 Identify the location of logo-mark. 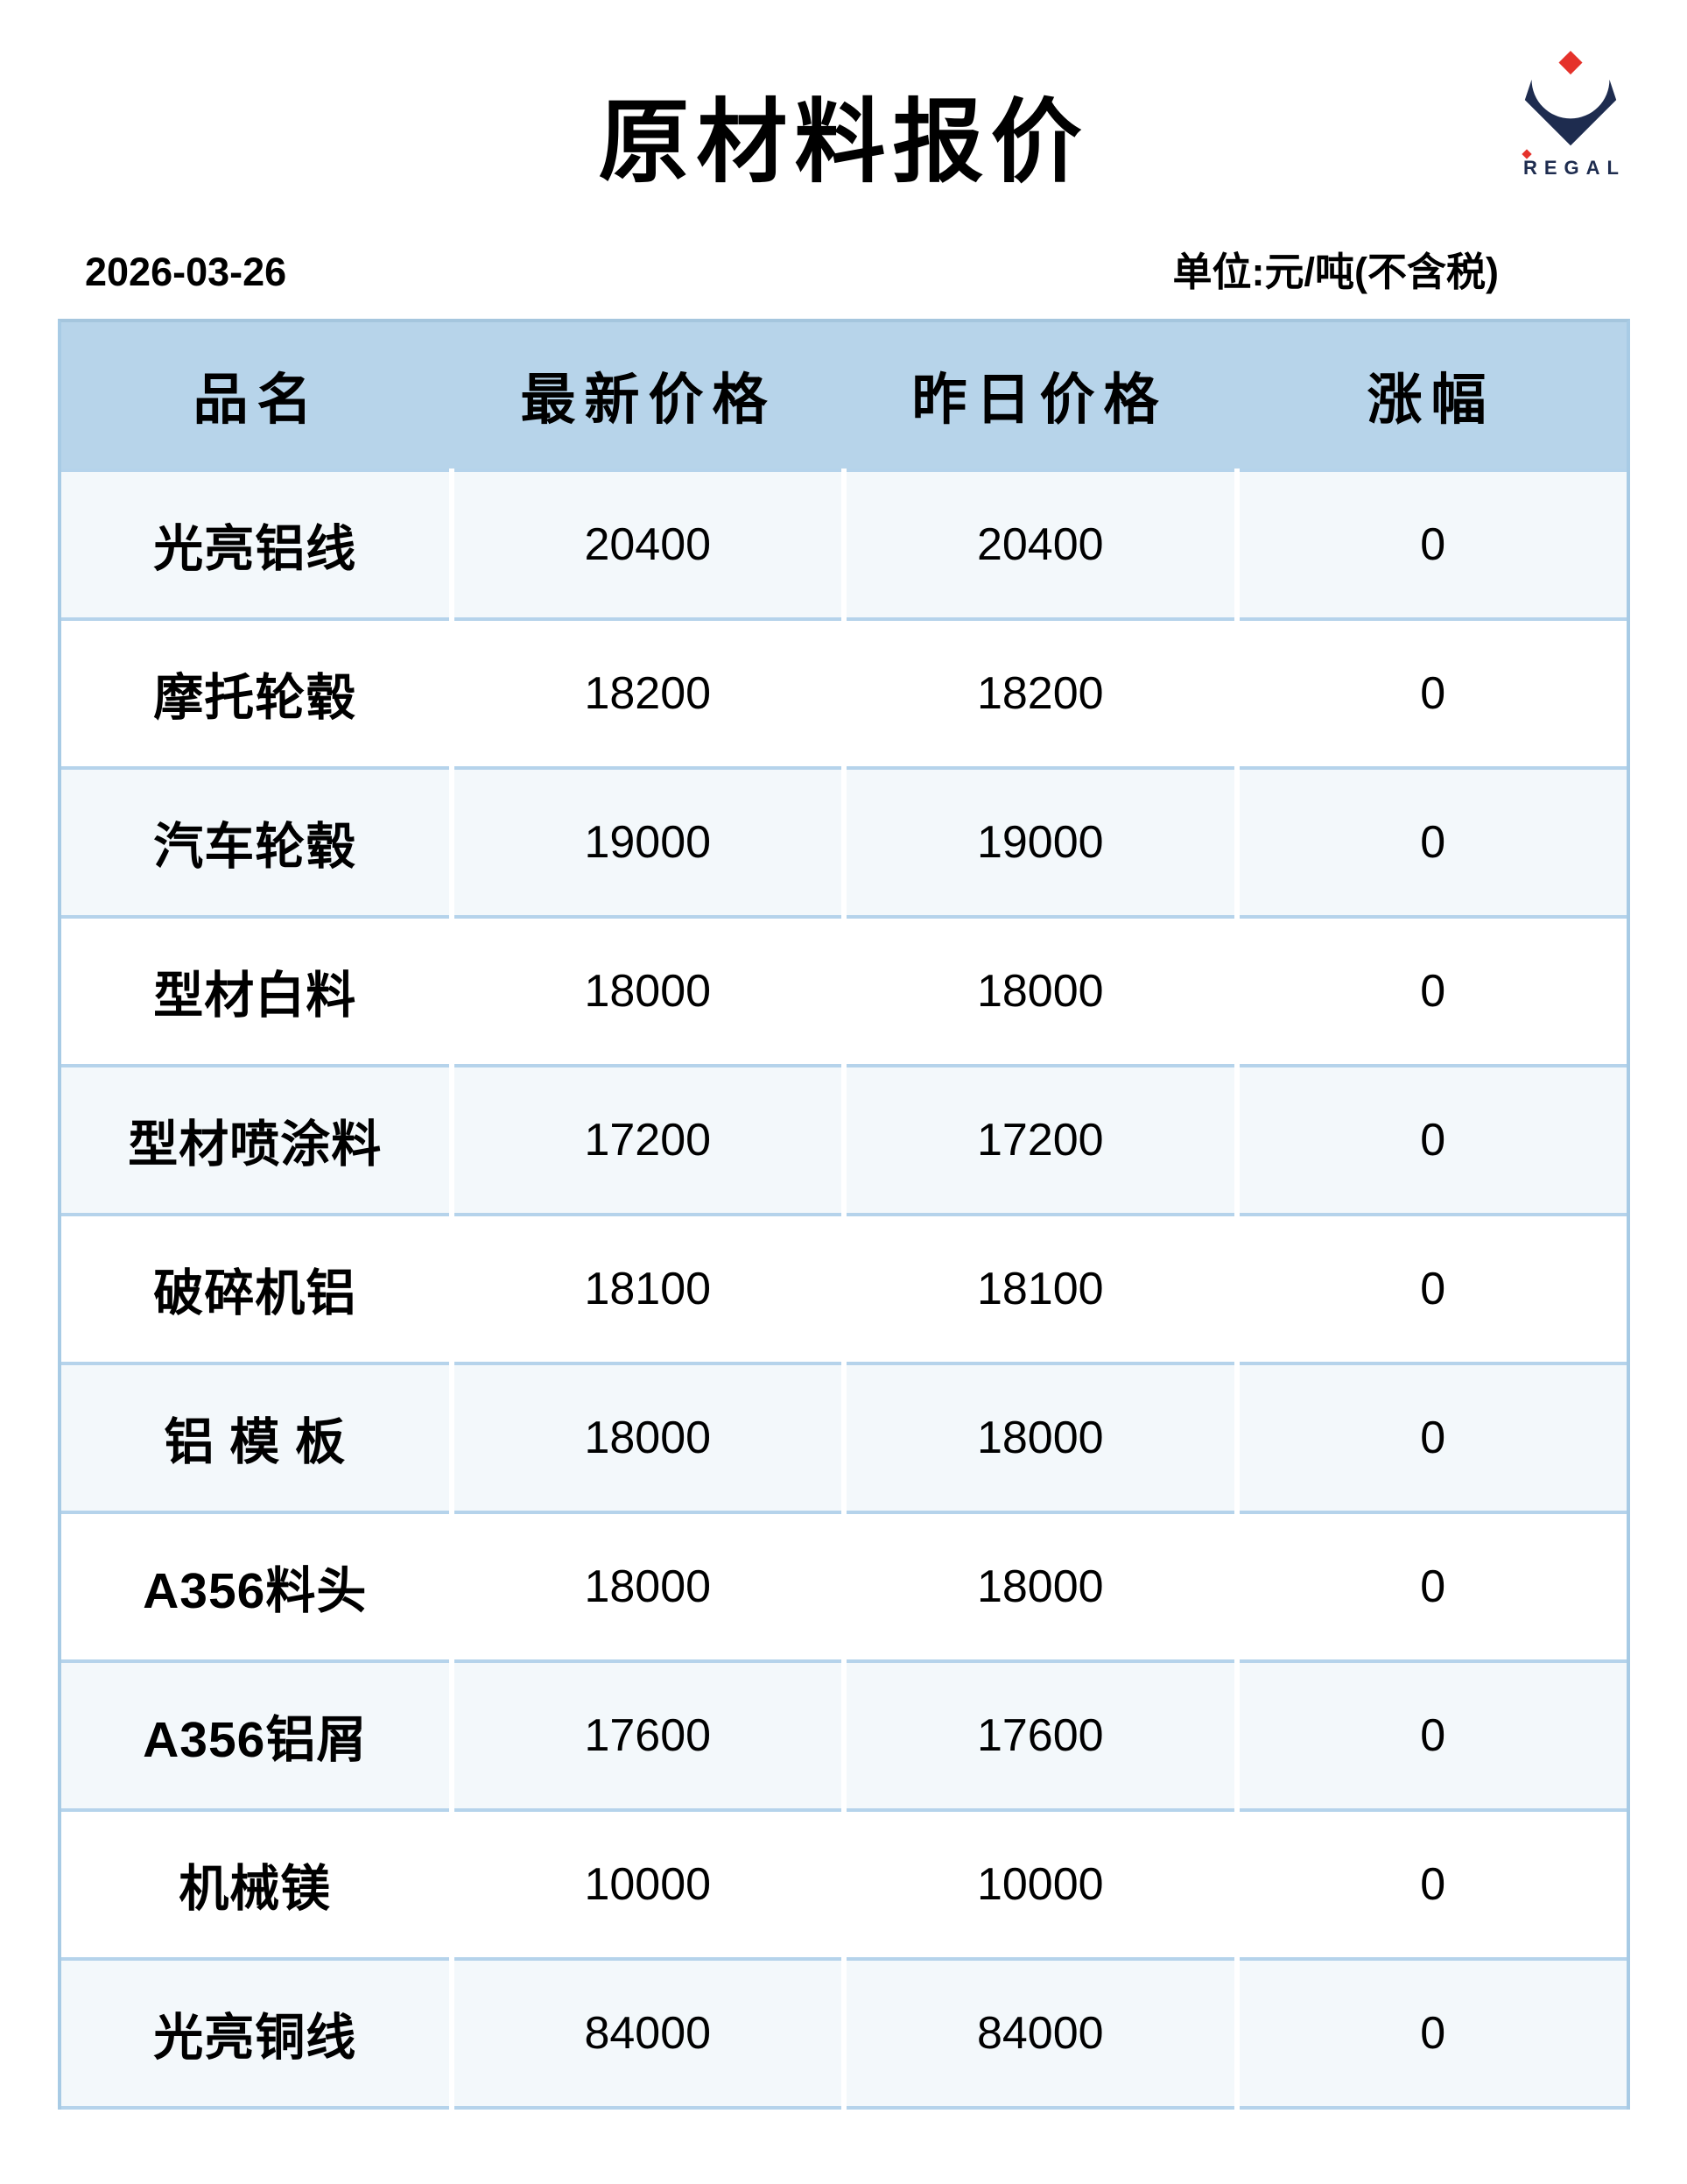
(1570, 98).